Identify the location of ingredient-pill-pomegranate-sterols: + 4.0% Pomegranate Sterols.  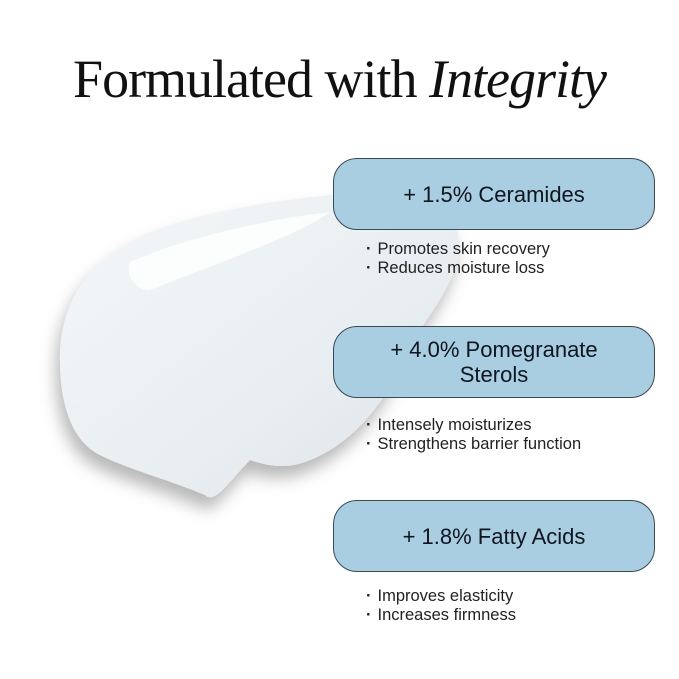
(494, 362).